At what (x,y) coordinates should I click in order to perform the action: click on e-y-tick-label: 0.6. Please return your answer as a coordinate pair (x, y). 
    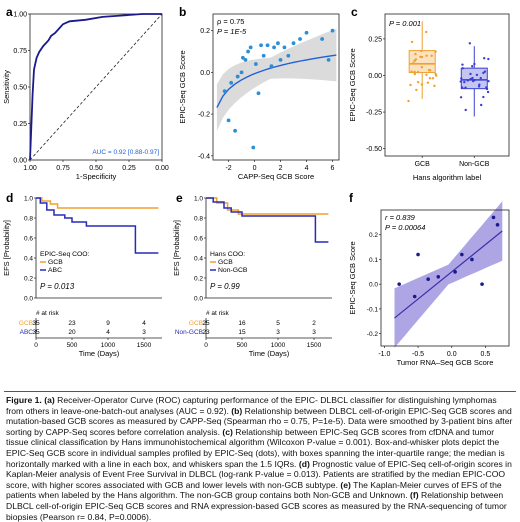
    Looking at the image, I should click on (198, 239).